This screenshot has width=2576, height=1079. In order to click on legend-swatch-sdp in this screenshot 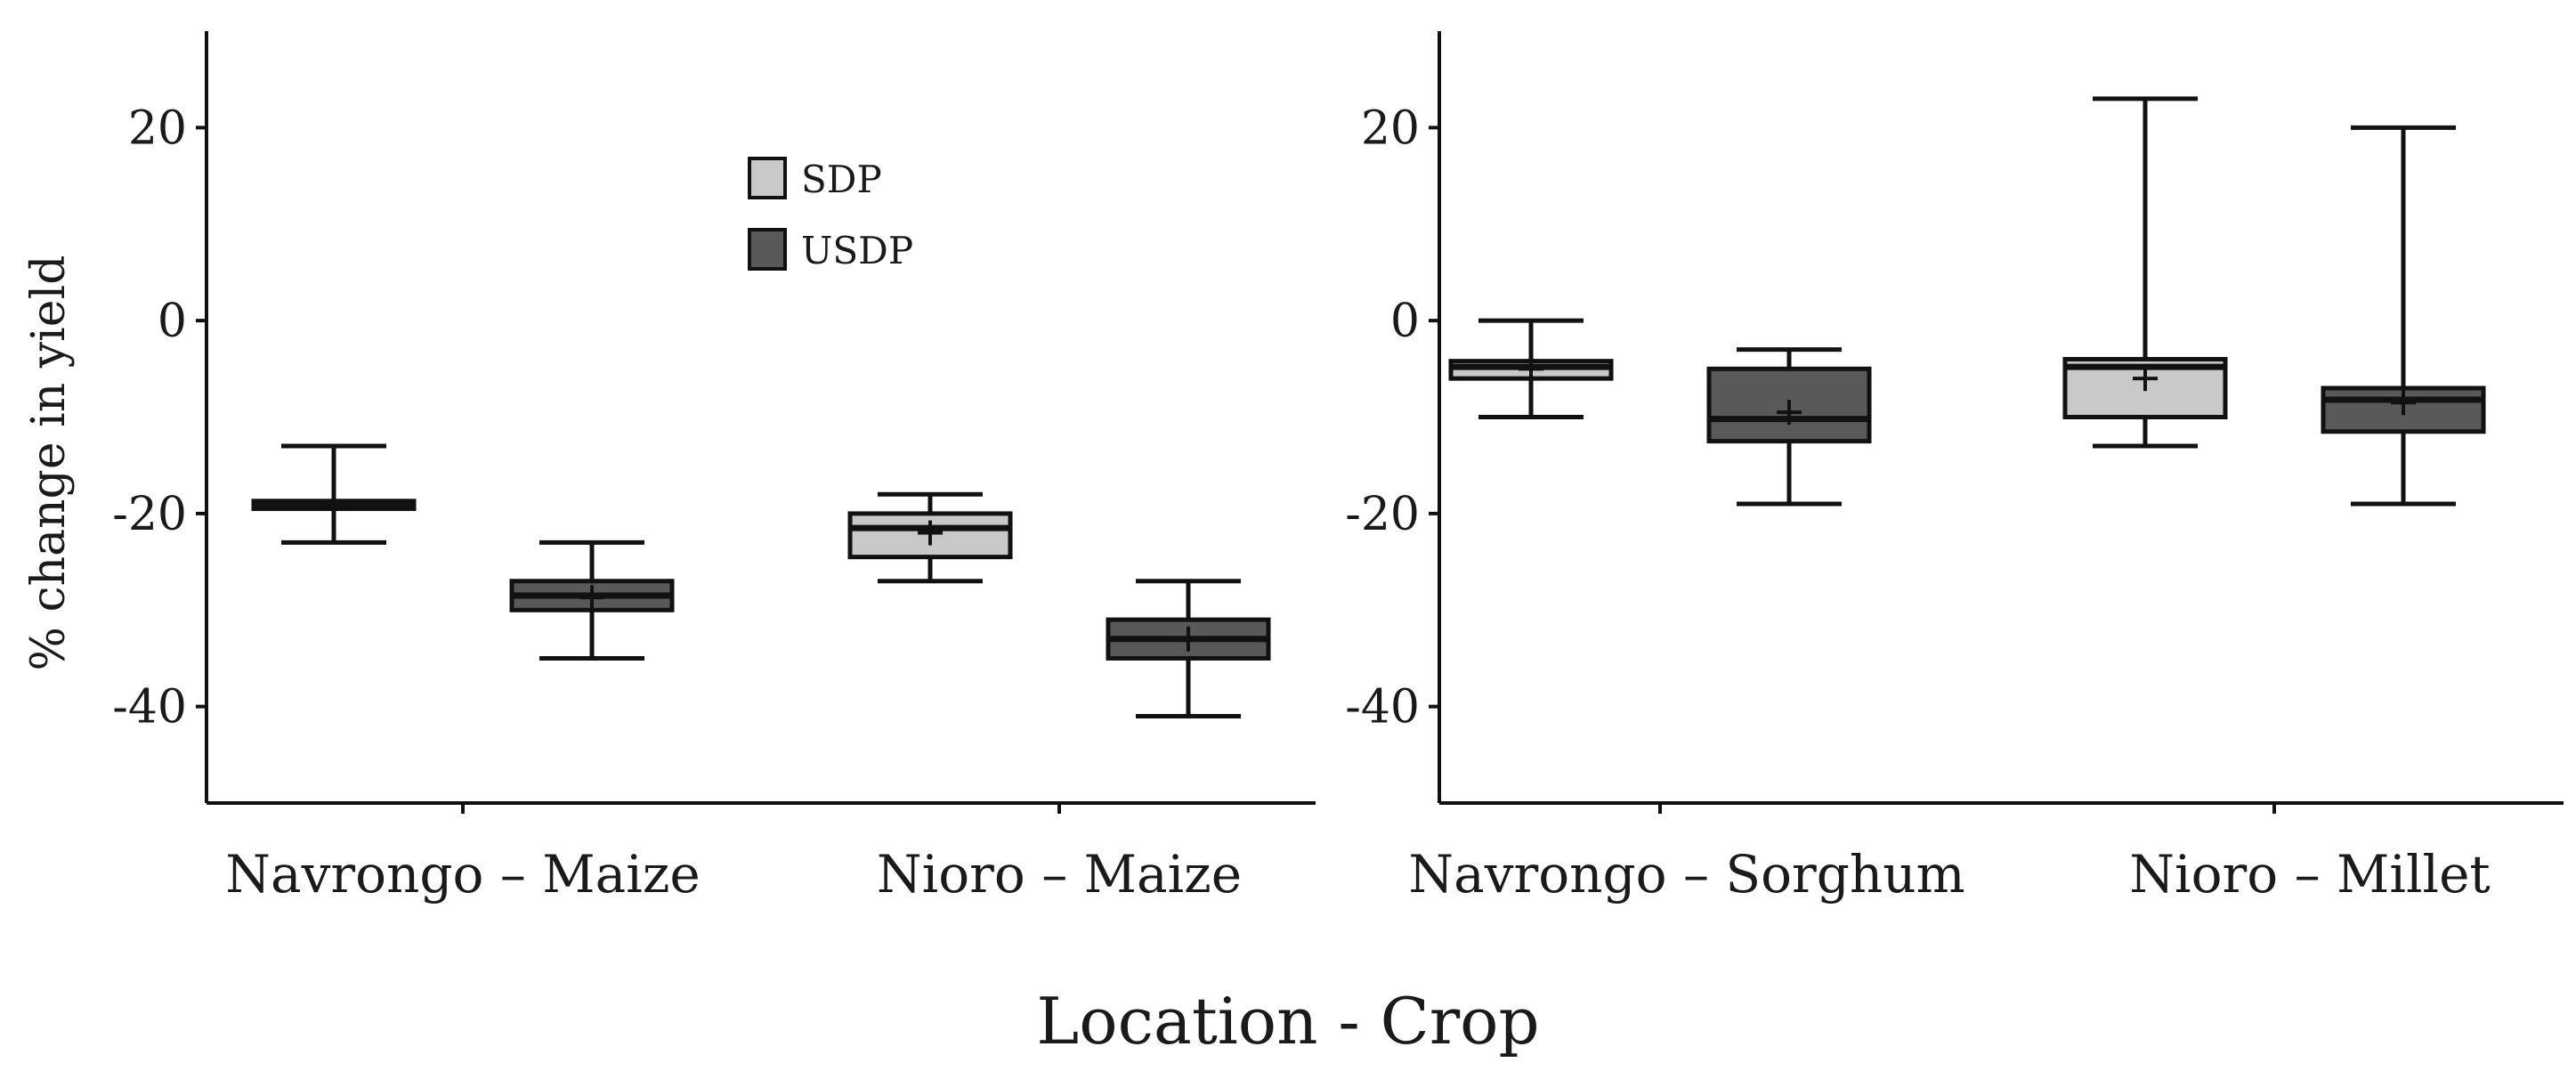, I will do `click(768, 178)`.